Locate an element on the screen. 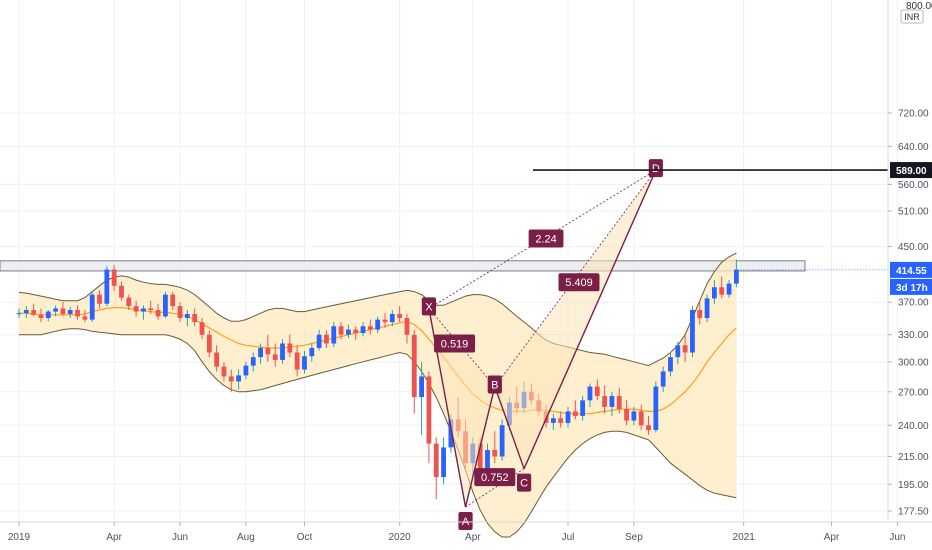 The width and height of the screenshot is (932, 550). currency-label-box is located at coordinates (912, 16).